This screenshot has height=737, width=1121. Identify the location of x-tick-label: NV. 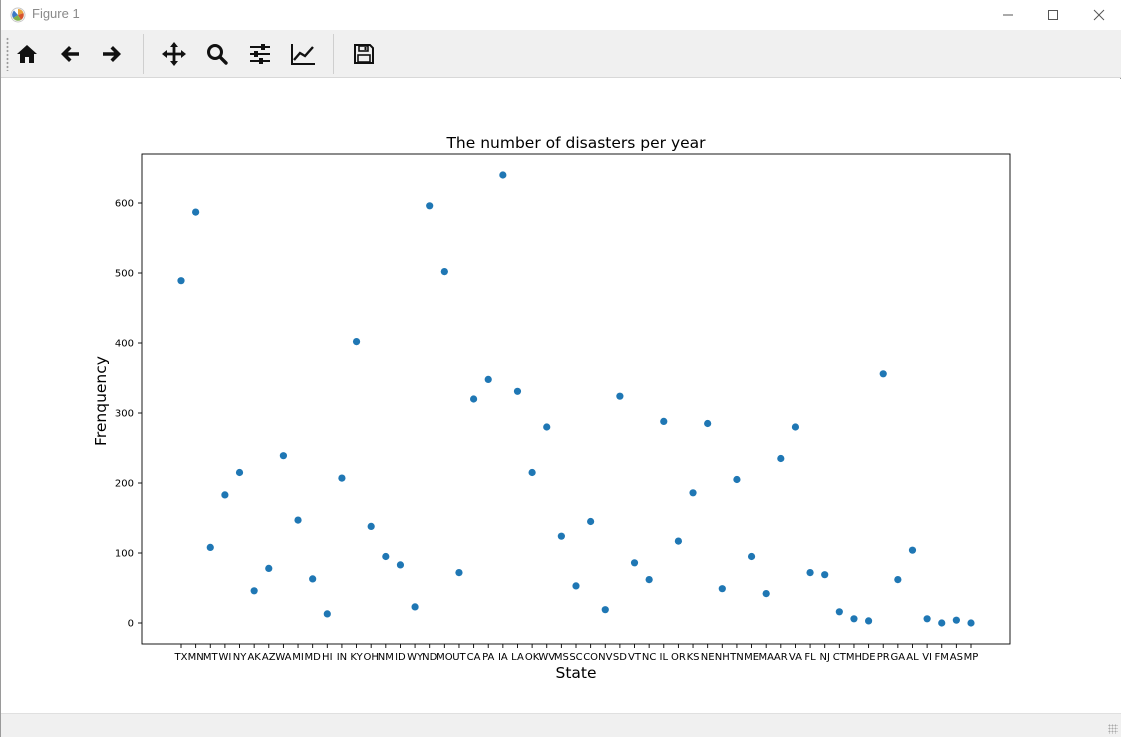
(605, 657).